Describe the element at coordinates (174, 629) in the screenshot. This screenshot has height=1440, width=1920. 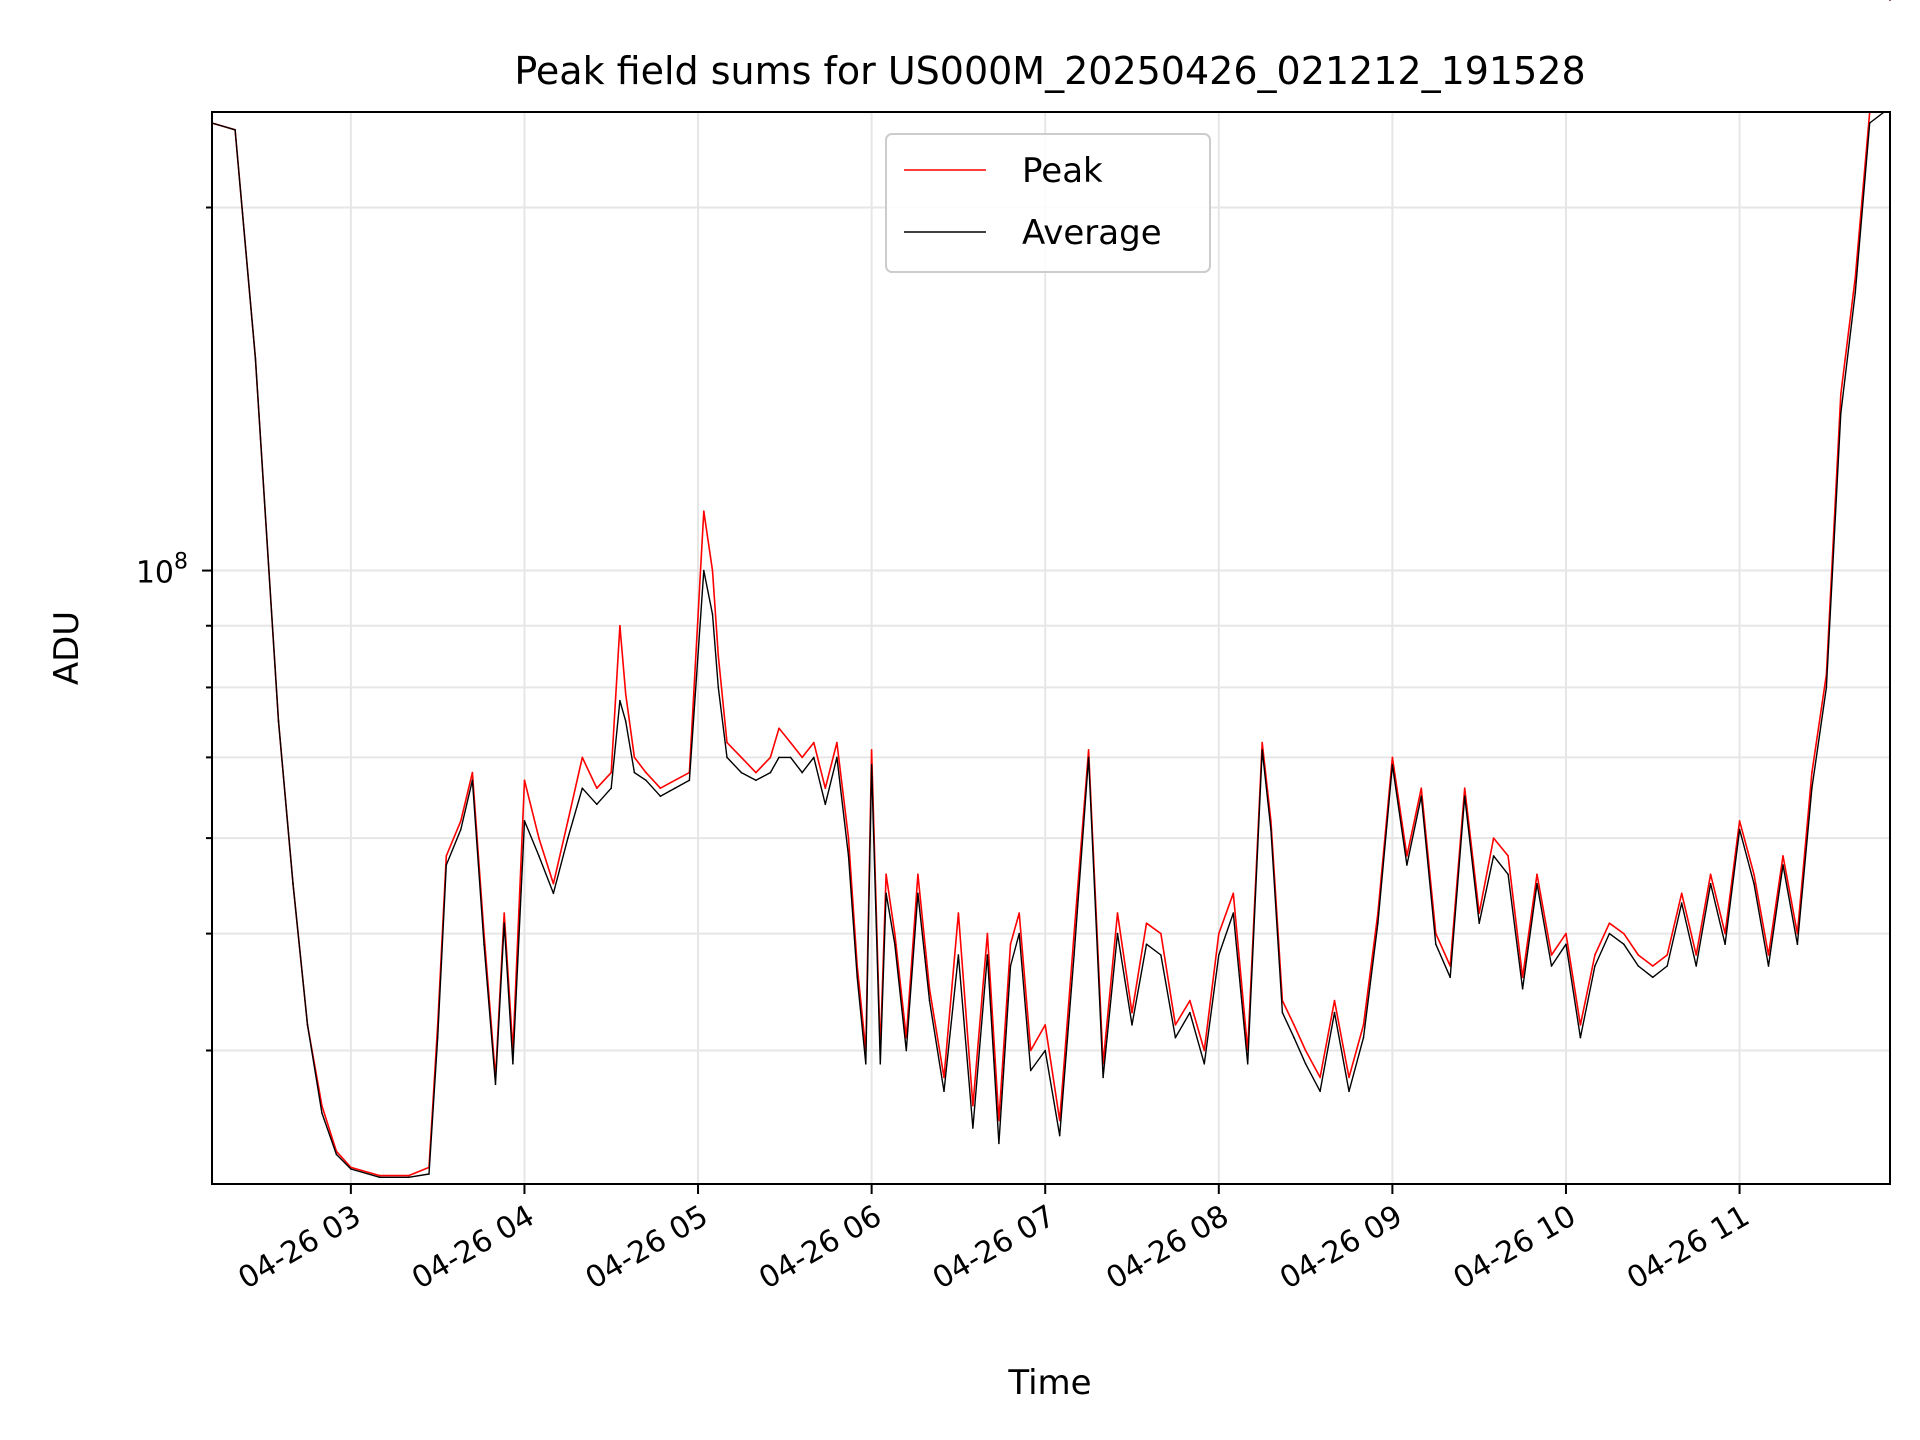
I see `y-axis: 108` at that location.